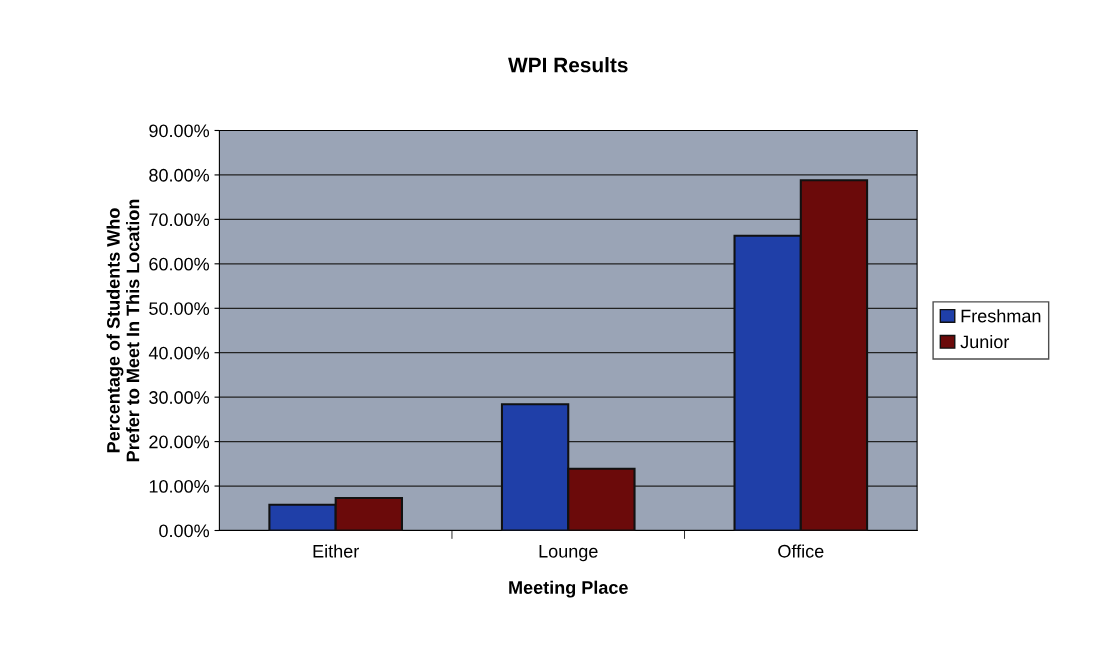  What do you see at coordinates (1001, 316) in the screenshot?
I see `legend-label: Freshman` at bounding box center [1001, 316].